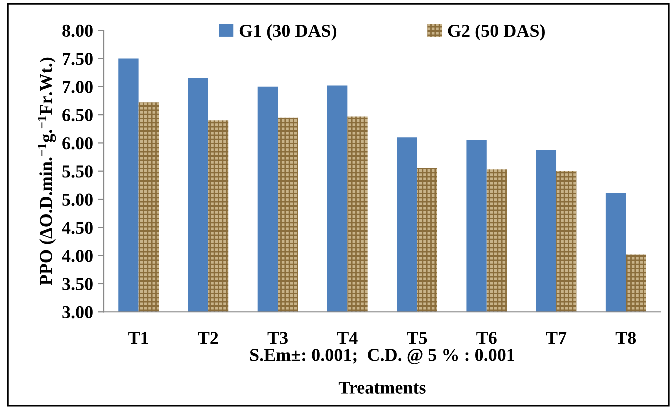 This screenshot has height=408, width=671. I want to click on x-tick-label: T7, so click(556, 338).